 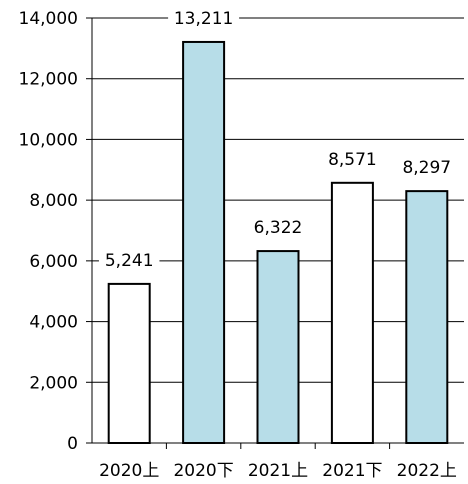 What do you see at coordinates (48, 19) in the screenshot?
I see `y-tick-label: 14,000` at bounding box center [48, 19].